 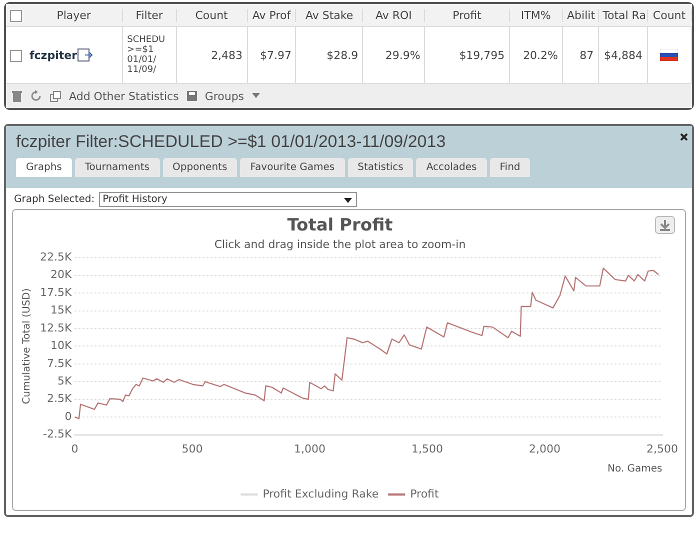 I want to click on text: Accolades, so click(x=451, y=167).